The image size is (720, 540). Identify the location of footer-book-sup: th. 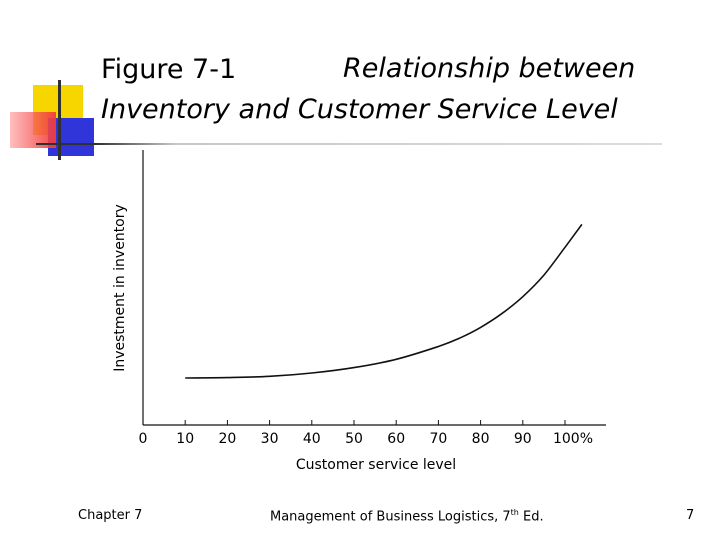
(514, 512).